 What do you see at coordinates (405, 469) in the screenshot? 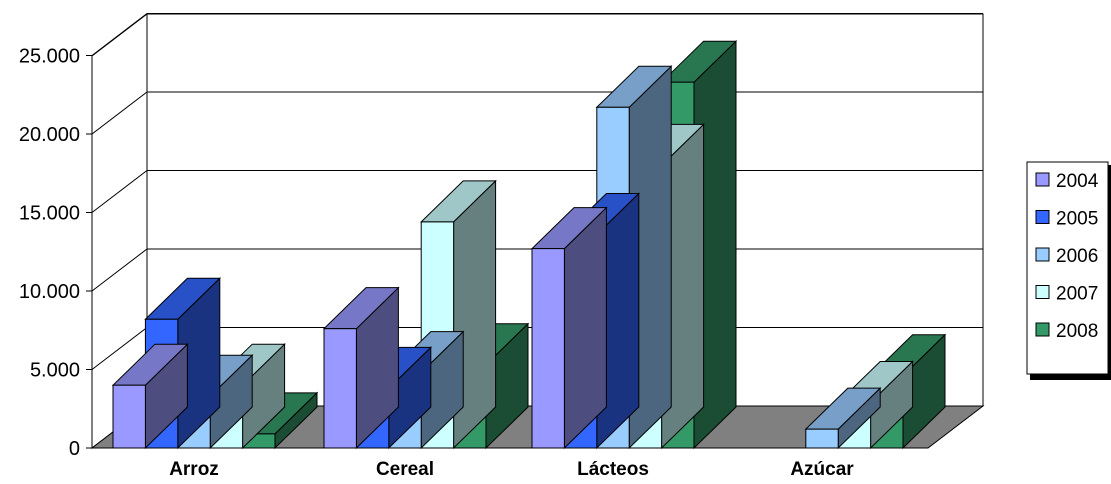
I see `x-category-label: Cereal` at bounding box center [405, 469].